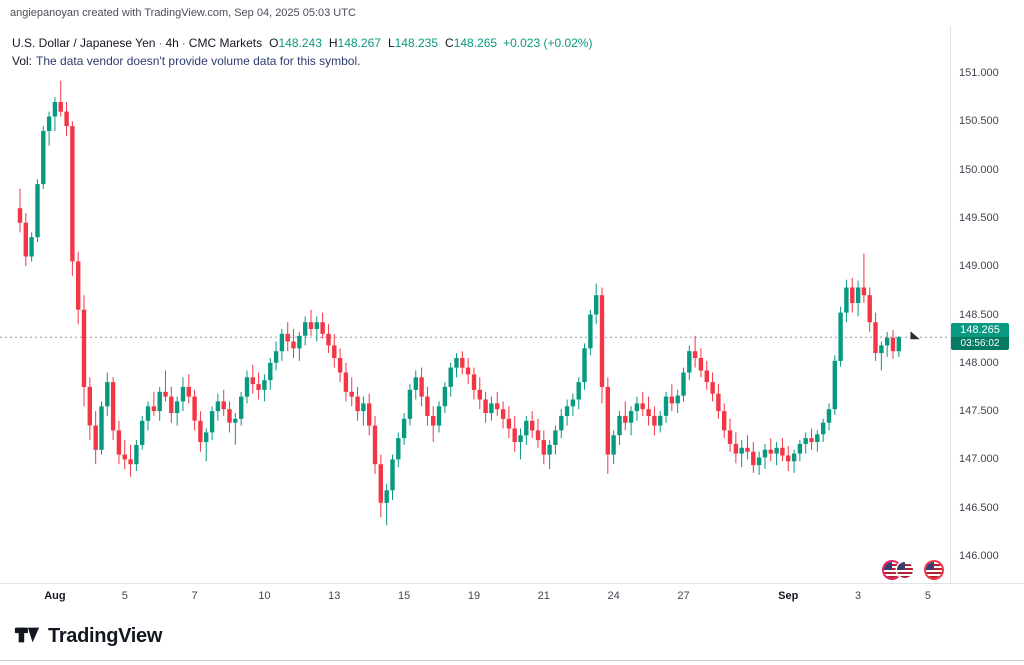 This screenshot has height=665, width=1024. Describe the element at coordinates (980, 337) in the screenshot. I see `current-price-badge: 148.265 03:56:02` at that location.